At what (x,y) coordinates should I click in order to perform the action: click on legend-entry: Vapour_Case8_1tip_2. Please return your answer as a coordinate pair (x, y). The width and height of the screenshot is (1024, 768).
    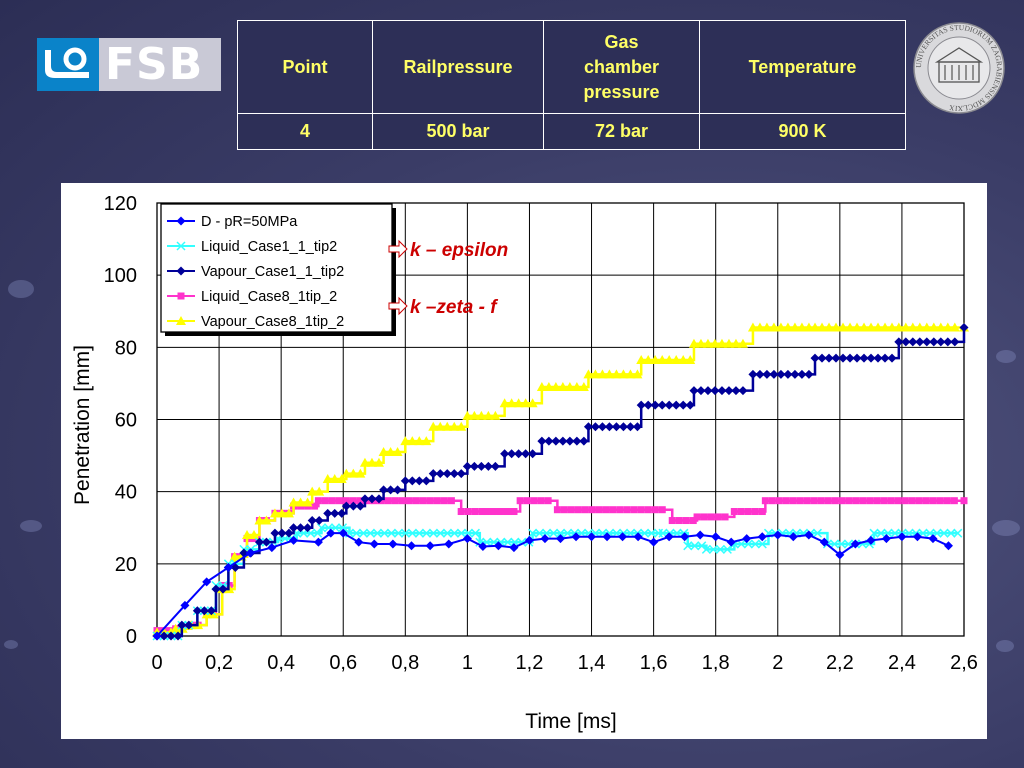
    Looking at the image, I should click on (255, 322).